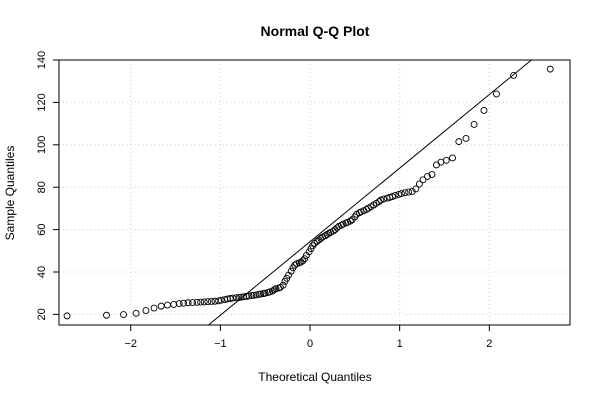 Image resolution: width=600 pixels, height=400 pixels. What do you see at coordinates (310, 344) in the screenshot?
I see `x-tick-label: 0` at bounding box center [310, 344].